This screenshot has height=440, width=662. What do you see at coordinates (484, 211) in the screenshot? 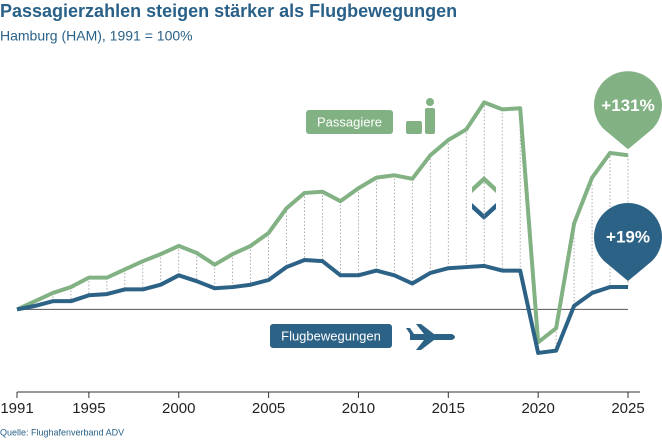
I see `down-chevron` at bounding box center [484, 211].